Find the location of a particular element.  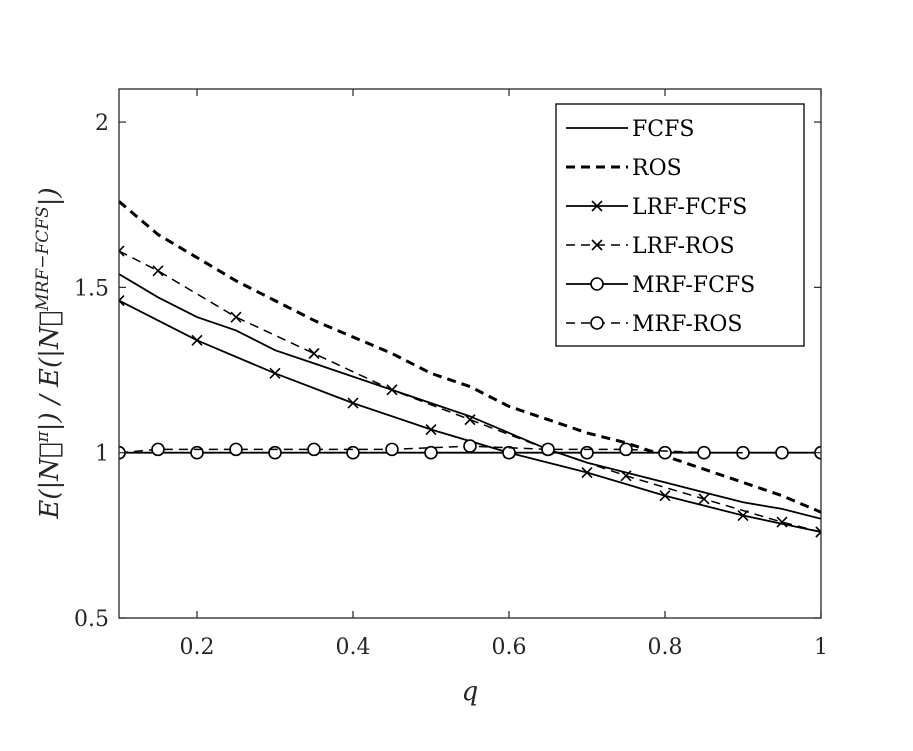

legend-label-mrf-ros: MRF-ROS is located at coordinates (687, 324).